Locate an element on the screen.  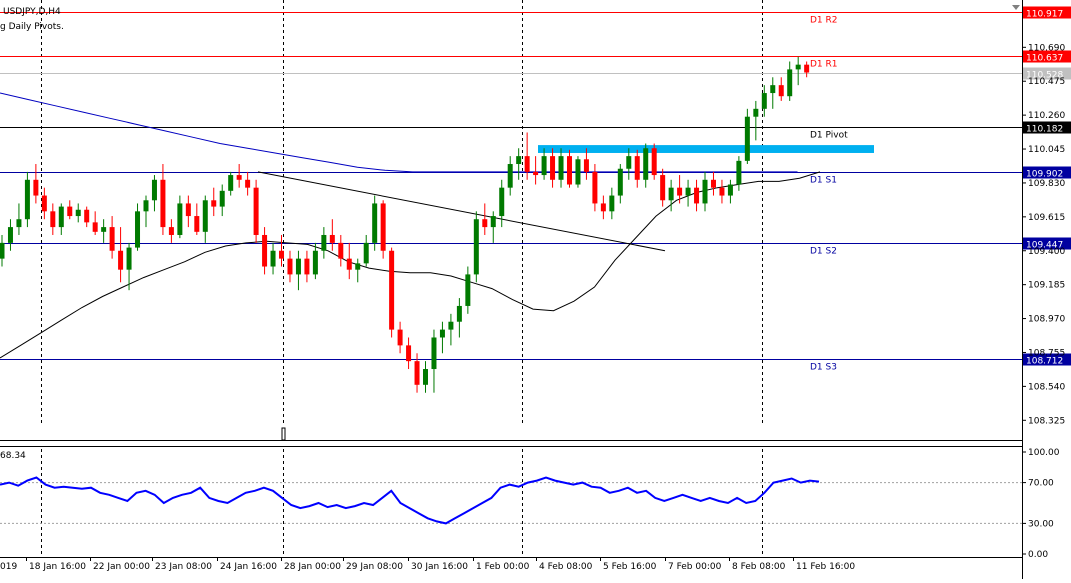
time-tick-label: 23 Jan 08:00 is located at coordinates (183, 567).